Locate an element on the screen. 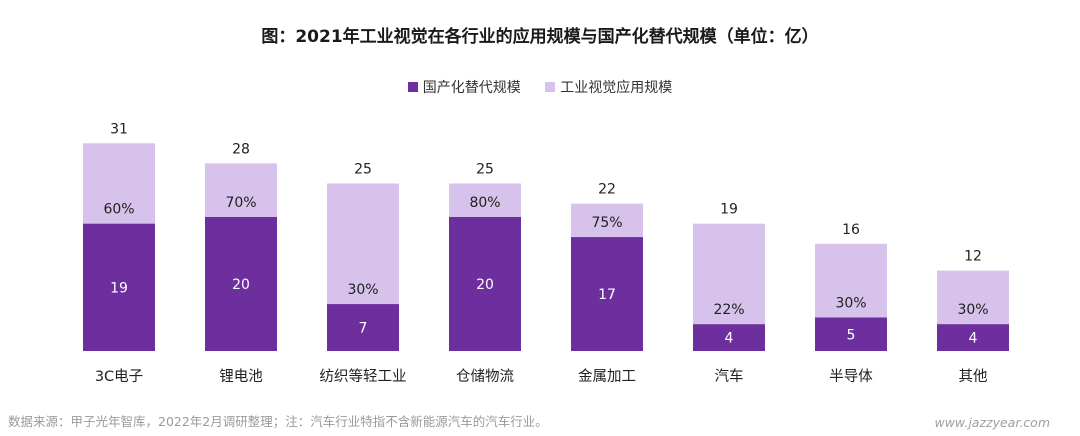 The width and height of the screenshot is (1080, 436). legend-swatch-replacement is located at coordinates (412, 87).